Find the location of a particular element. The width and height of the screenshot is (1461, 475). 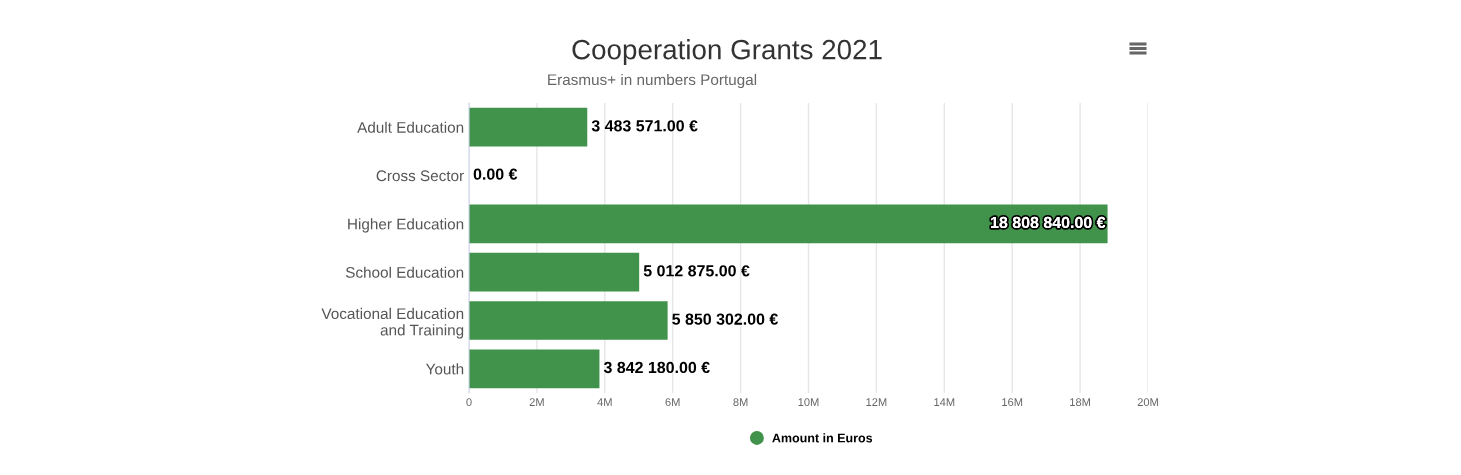

y-tick-label: School Education is located at coordinates (404, 272).